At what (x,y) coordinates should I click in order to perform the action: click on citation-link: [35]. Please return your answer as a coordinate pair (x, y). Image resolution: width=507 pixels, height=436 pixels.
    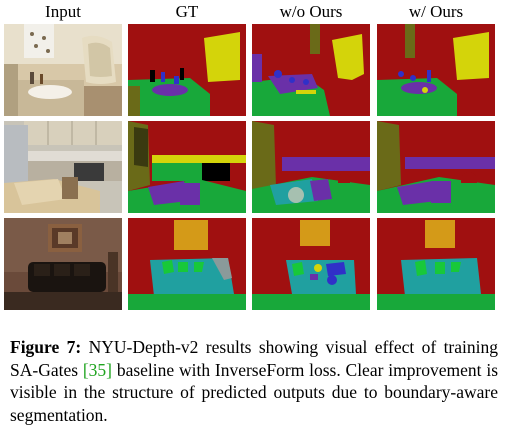
    Looking at the image, I should click on (97, 369).